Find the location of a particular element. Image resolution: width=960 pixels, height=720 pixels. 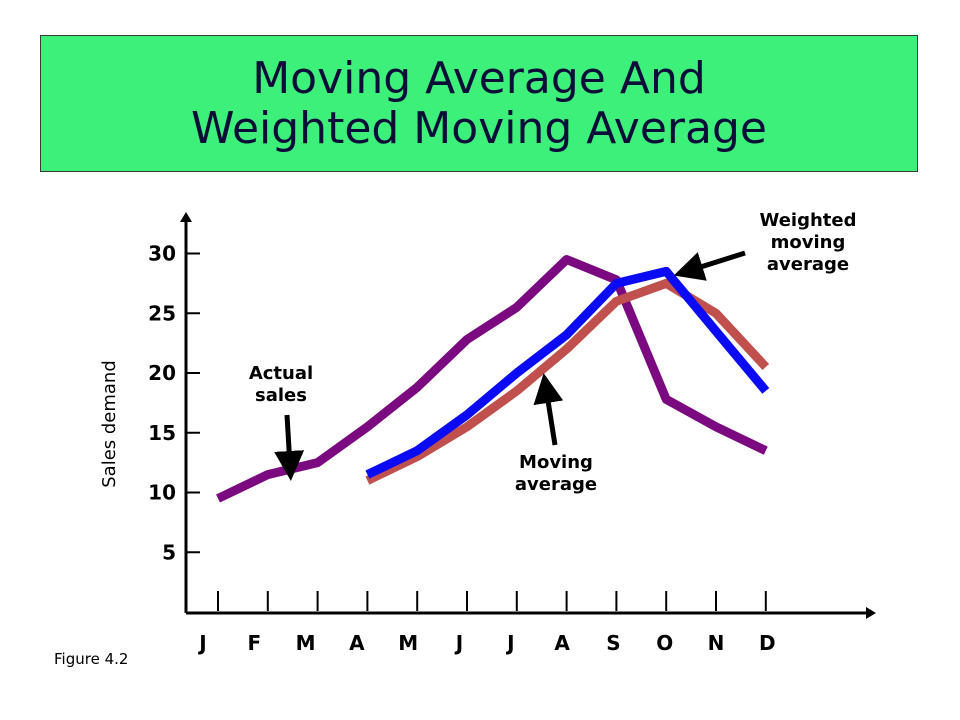

annotation-2: Weighted moving average is located at coordinates (808, 242).